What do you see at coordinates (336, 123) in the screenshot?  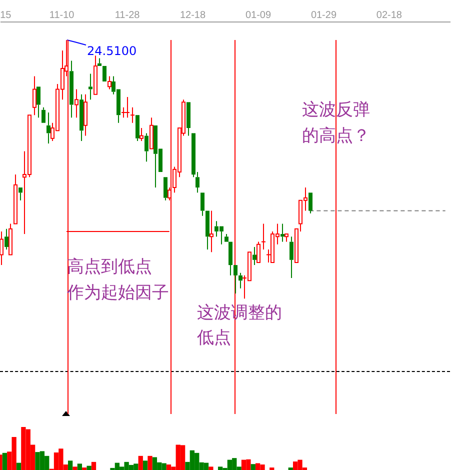 I see `annotation: 这波反弹的高点？` at bounding box center [336, 123].